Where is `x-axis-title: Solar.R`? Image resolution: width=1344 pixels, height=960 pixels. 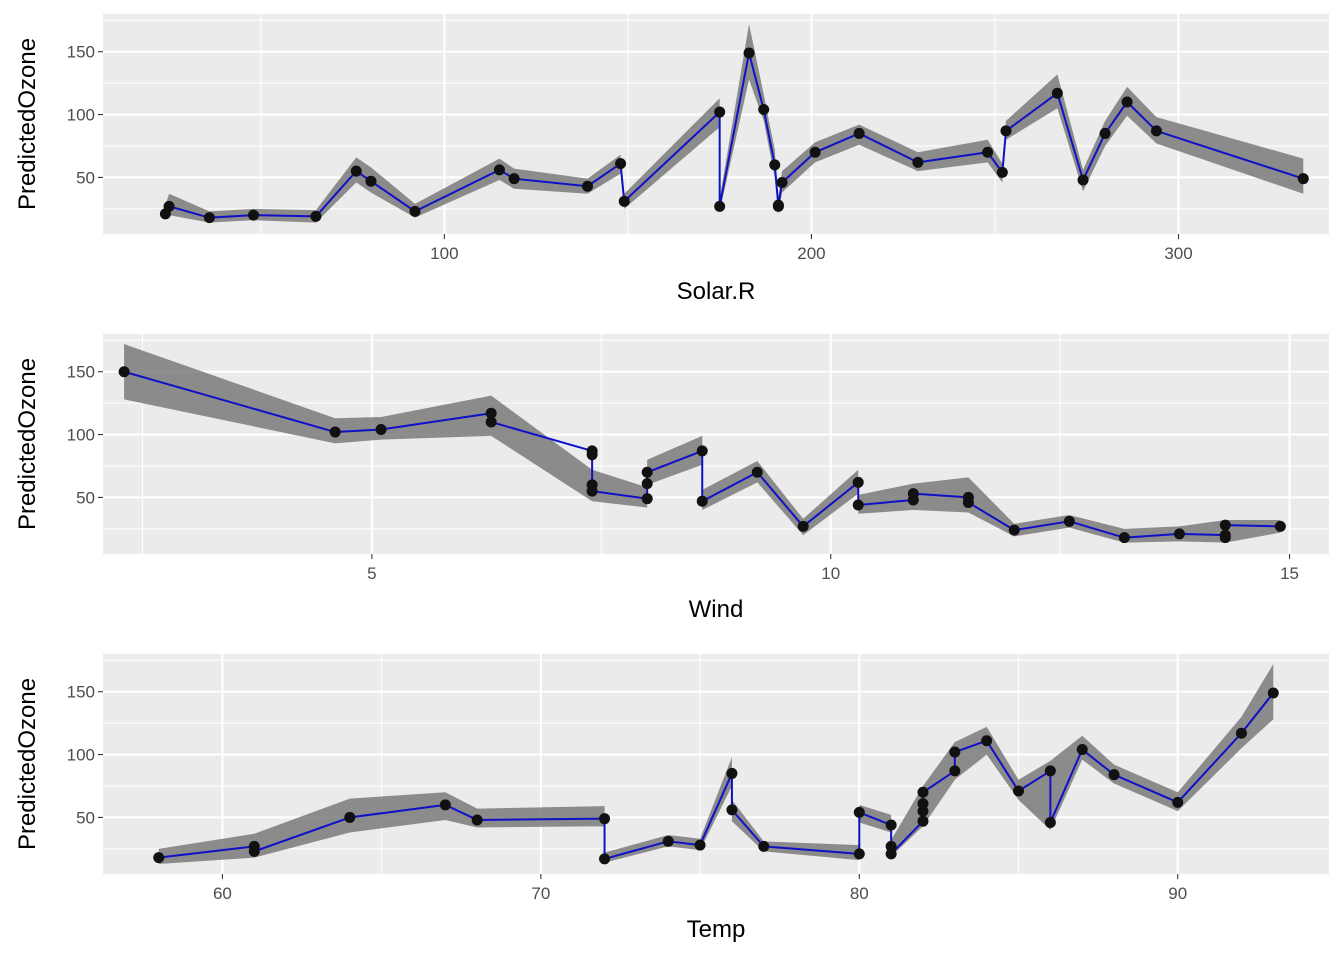 x-axis-title: Solar.R is located at coordinates (716, 291).